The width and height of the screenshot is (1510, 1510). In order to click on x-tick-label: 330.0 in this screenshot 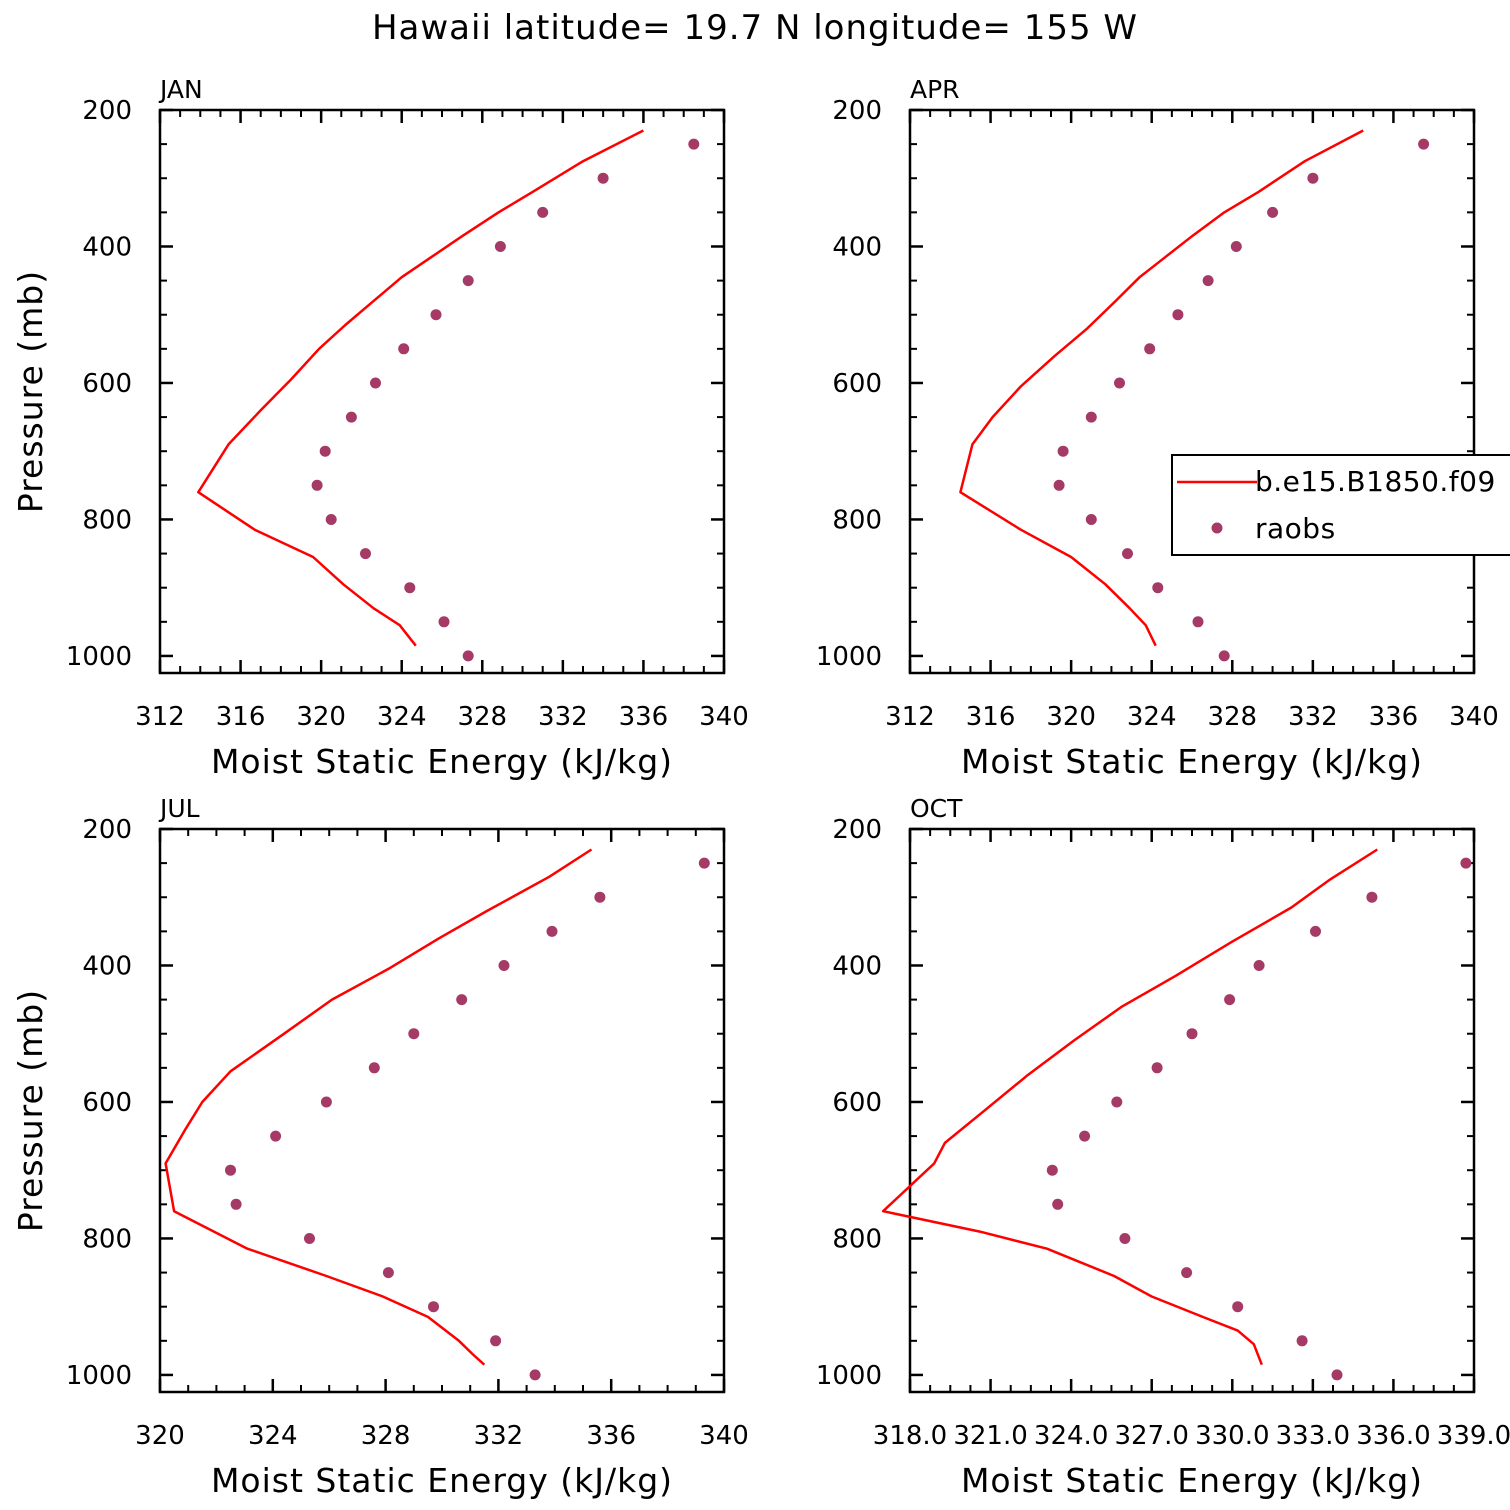, I will do `click(1232, 1436)`.